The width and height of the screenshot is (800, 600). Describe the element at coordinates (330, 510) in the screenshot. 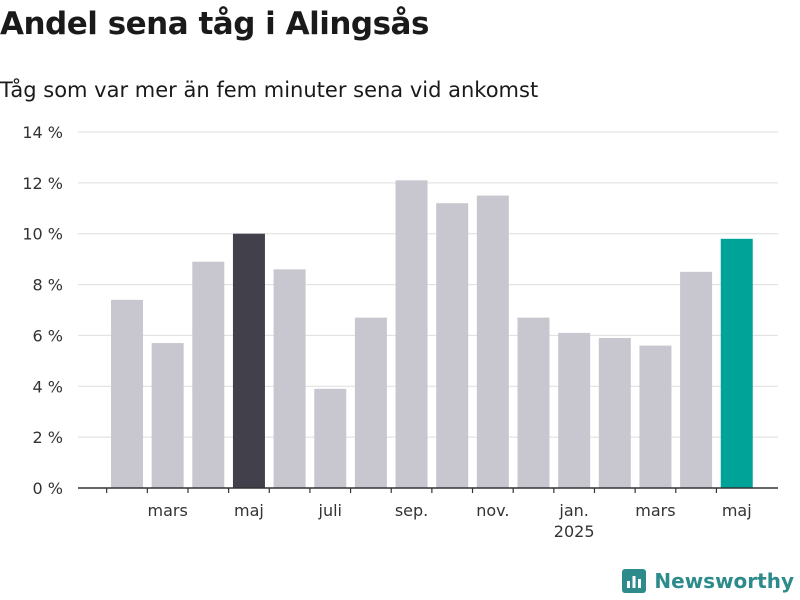

I see `x-tick-label: juli` at that location.